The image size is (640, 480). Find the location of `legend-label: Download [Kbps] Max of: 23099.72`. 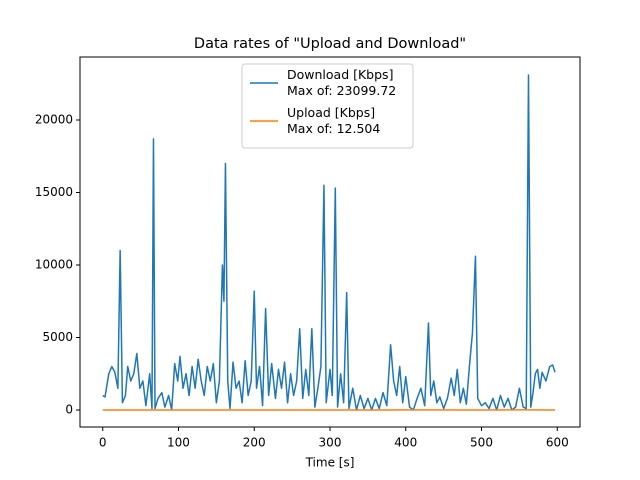

legend-label: Download [Kbps] Max of: 23099.72 is located at coordinates (342, 82).